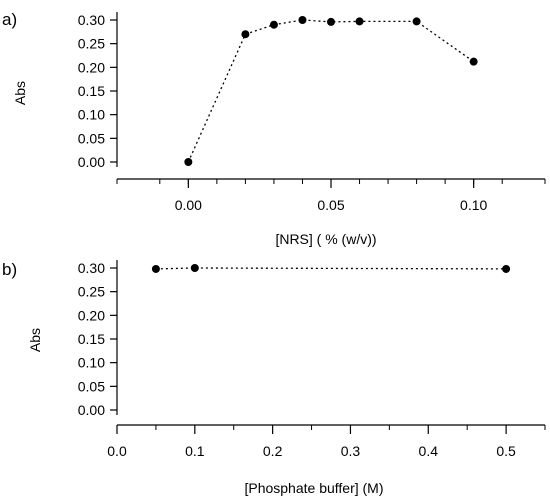 The width and height of the screenshot is (550, 497). What do you see at coordinates (188, 205) in the screenshot?
I see `panel-a-x-tick-label: 0.00` at bounding box center [188, 205].